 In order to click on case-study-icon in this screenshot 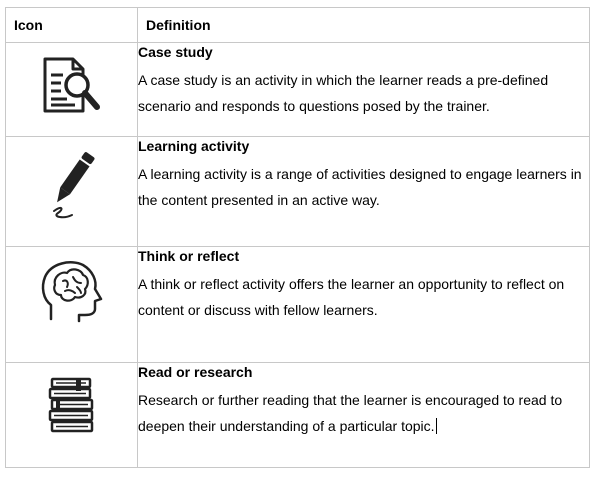, I will do `click(71, 85)`.